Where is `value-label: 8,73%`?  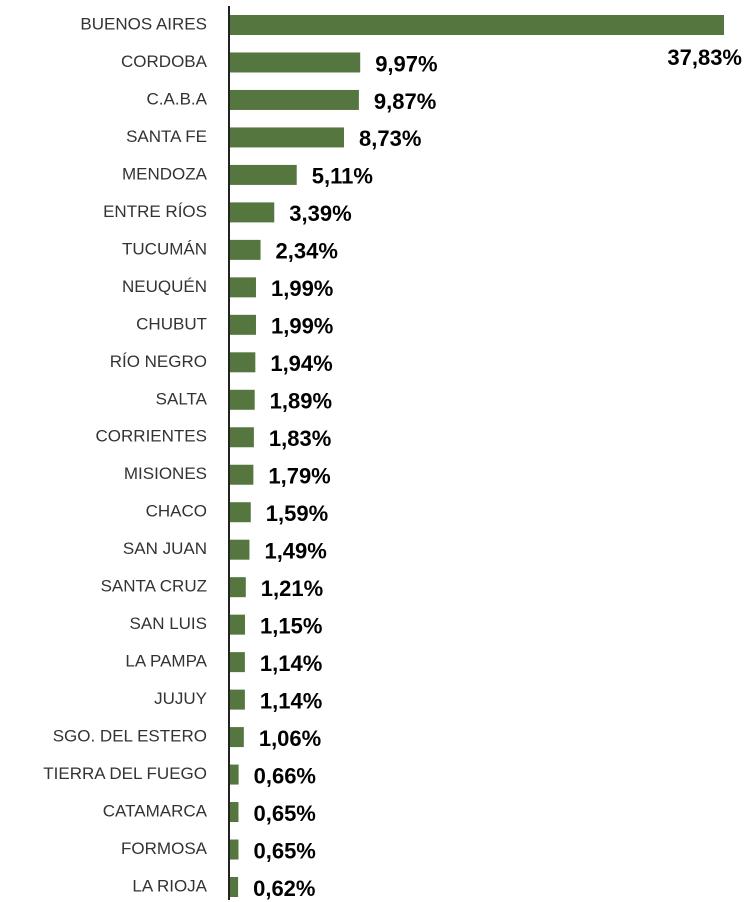 value-label: 8,73% is located at coordinates (390, 138).